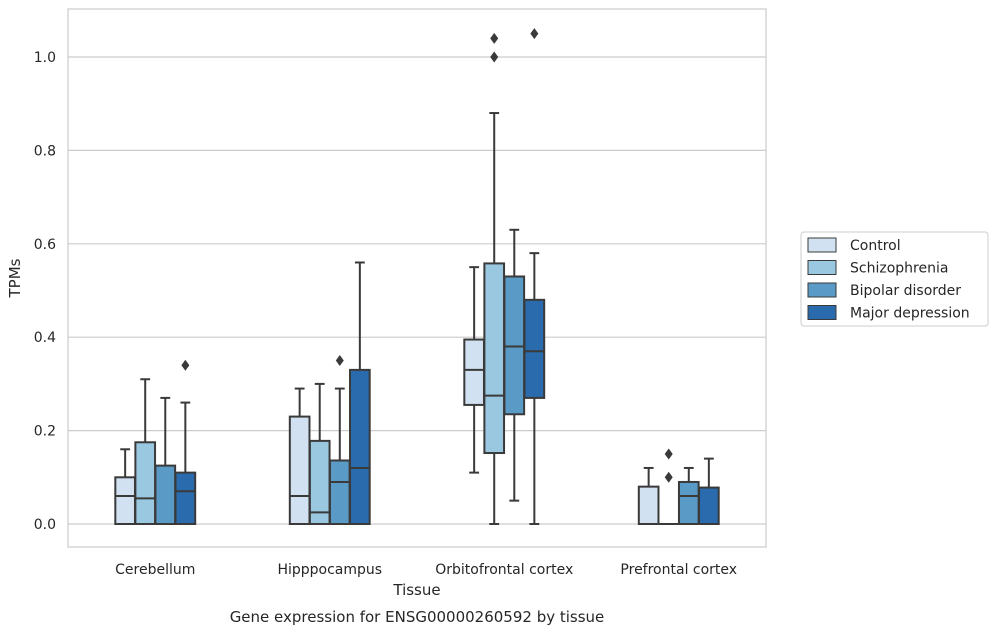 This screenshot has height=634, width=997. Describe the element at coordinates (329, 570) in the screenshot. I see `x-tick-label: Hipppocampus` at that location.